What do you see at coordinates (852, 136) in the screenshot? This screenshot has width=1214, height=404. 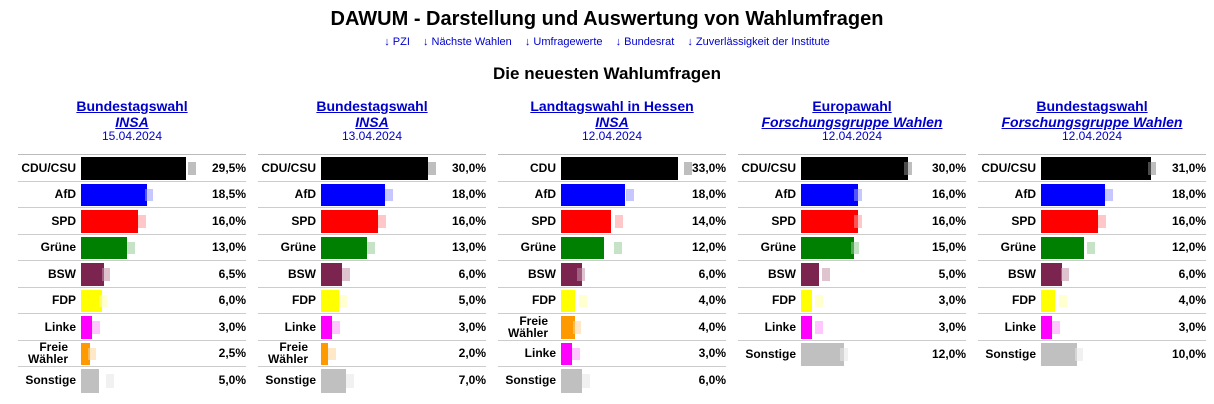 I see `poll-date: 12.04.2024` at bounding box center [852, 136].